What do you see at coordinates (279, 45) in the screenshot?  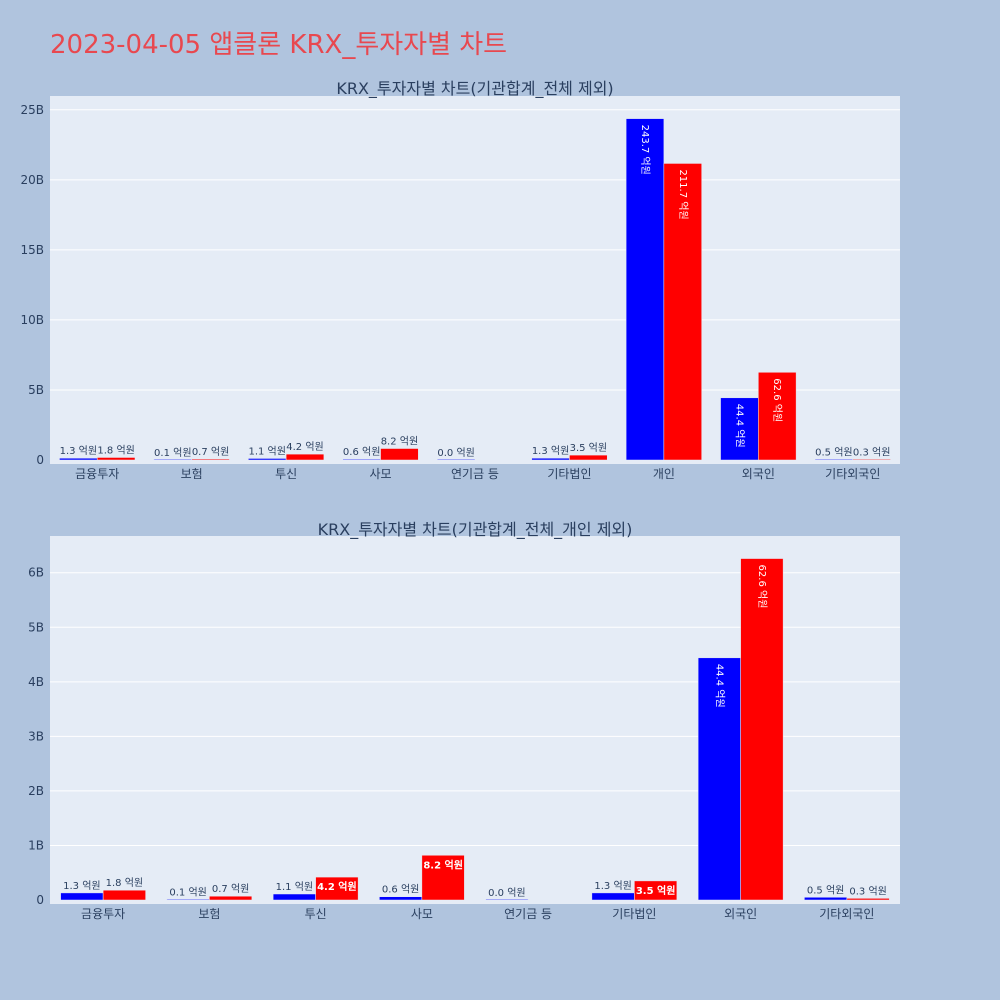 I see `page-title: 2023-04-05 앱클론 KRX_투자자별 차트` at bounding box center [279, 45].